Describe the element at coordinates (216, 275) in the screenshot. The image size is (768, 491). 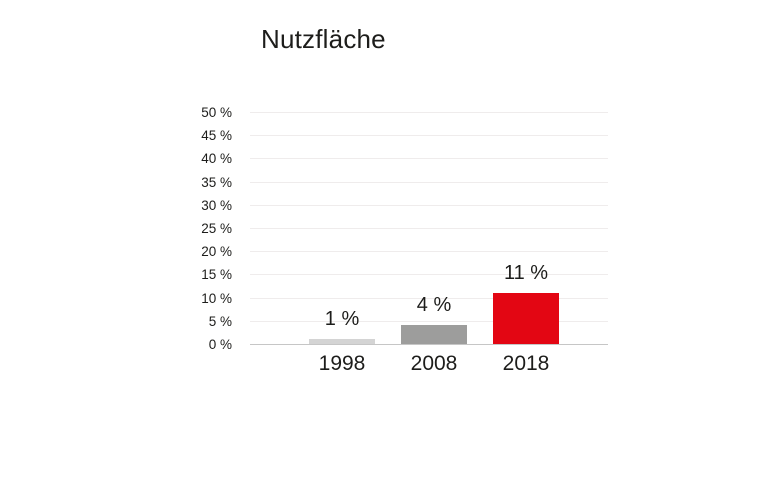
I see `y-tick-label-15: 15 %` at that location.